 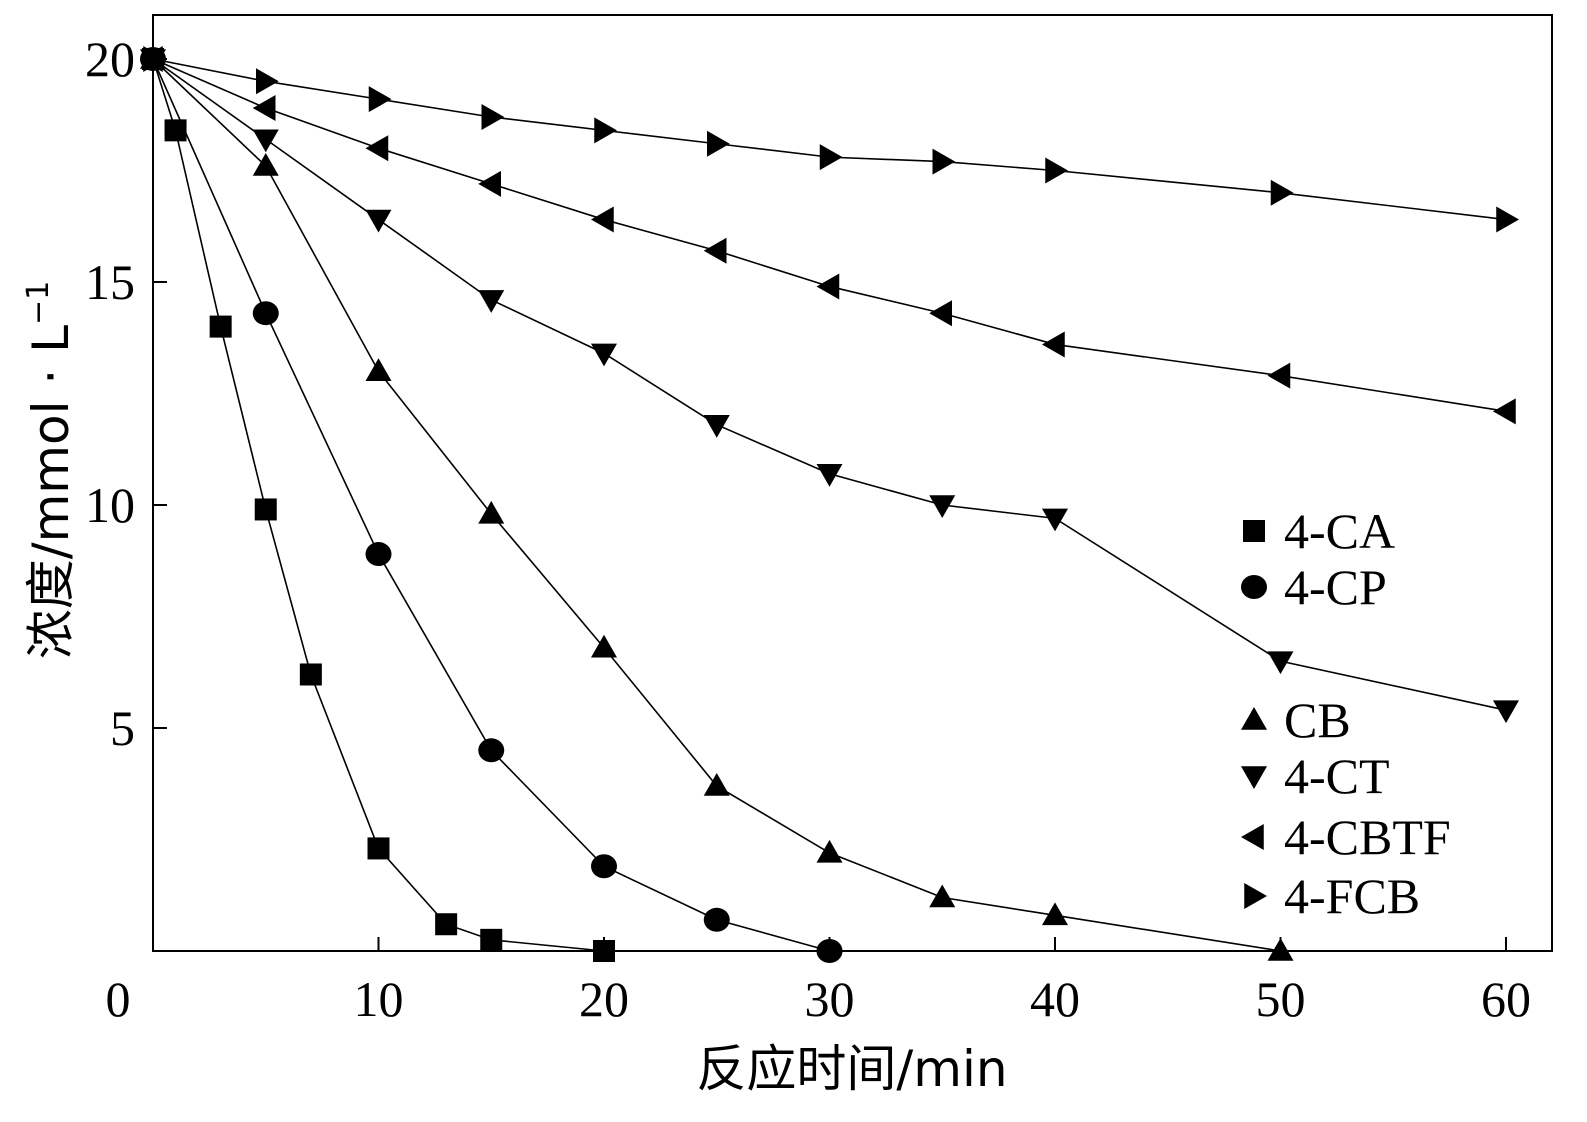 I want to click on y-tick-label: 20, so click(x=110, y=59).